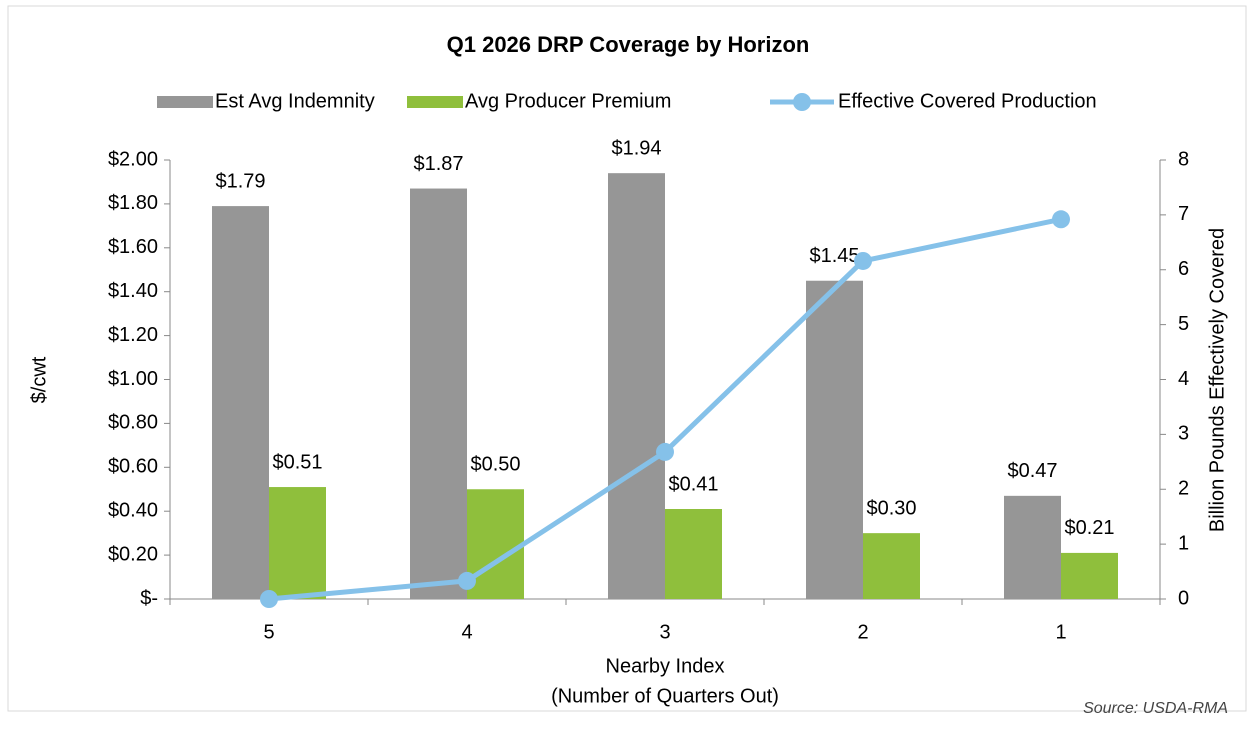 The image size is (1256, 729). What do you see at coordinates (295, 101) in the screenshot?
I see `legend-label: Est Avg Indemnity` at bounding box center [295, 101].